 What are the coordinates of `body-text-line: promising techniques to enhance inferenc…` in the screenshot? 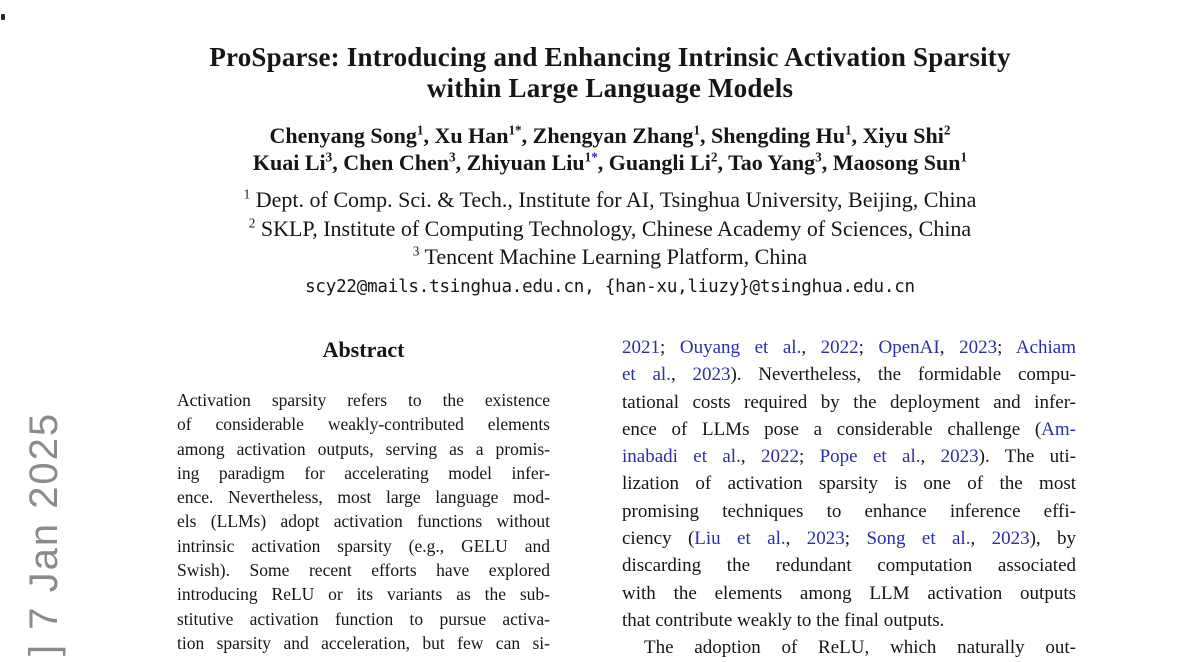 It's located at (849, 511).